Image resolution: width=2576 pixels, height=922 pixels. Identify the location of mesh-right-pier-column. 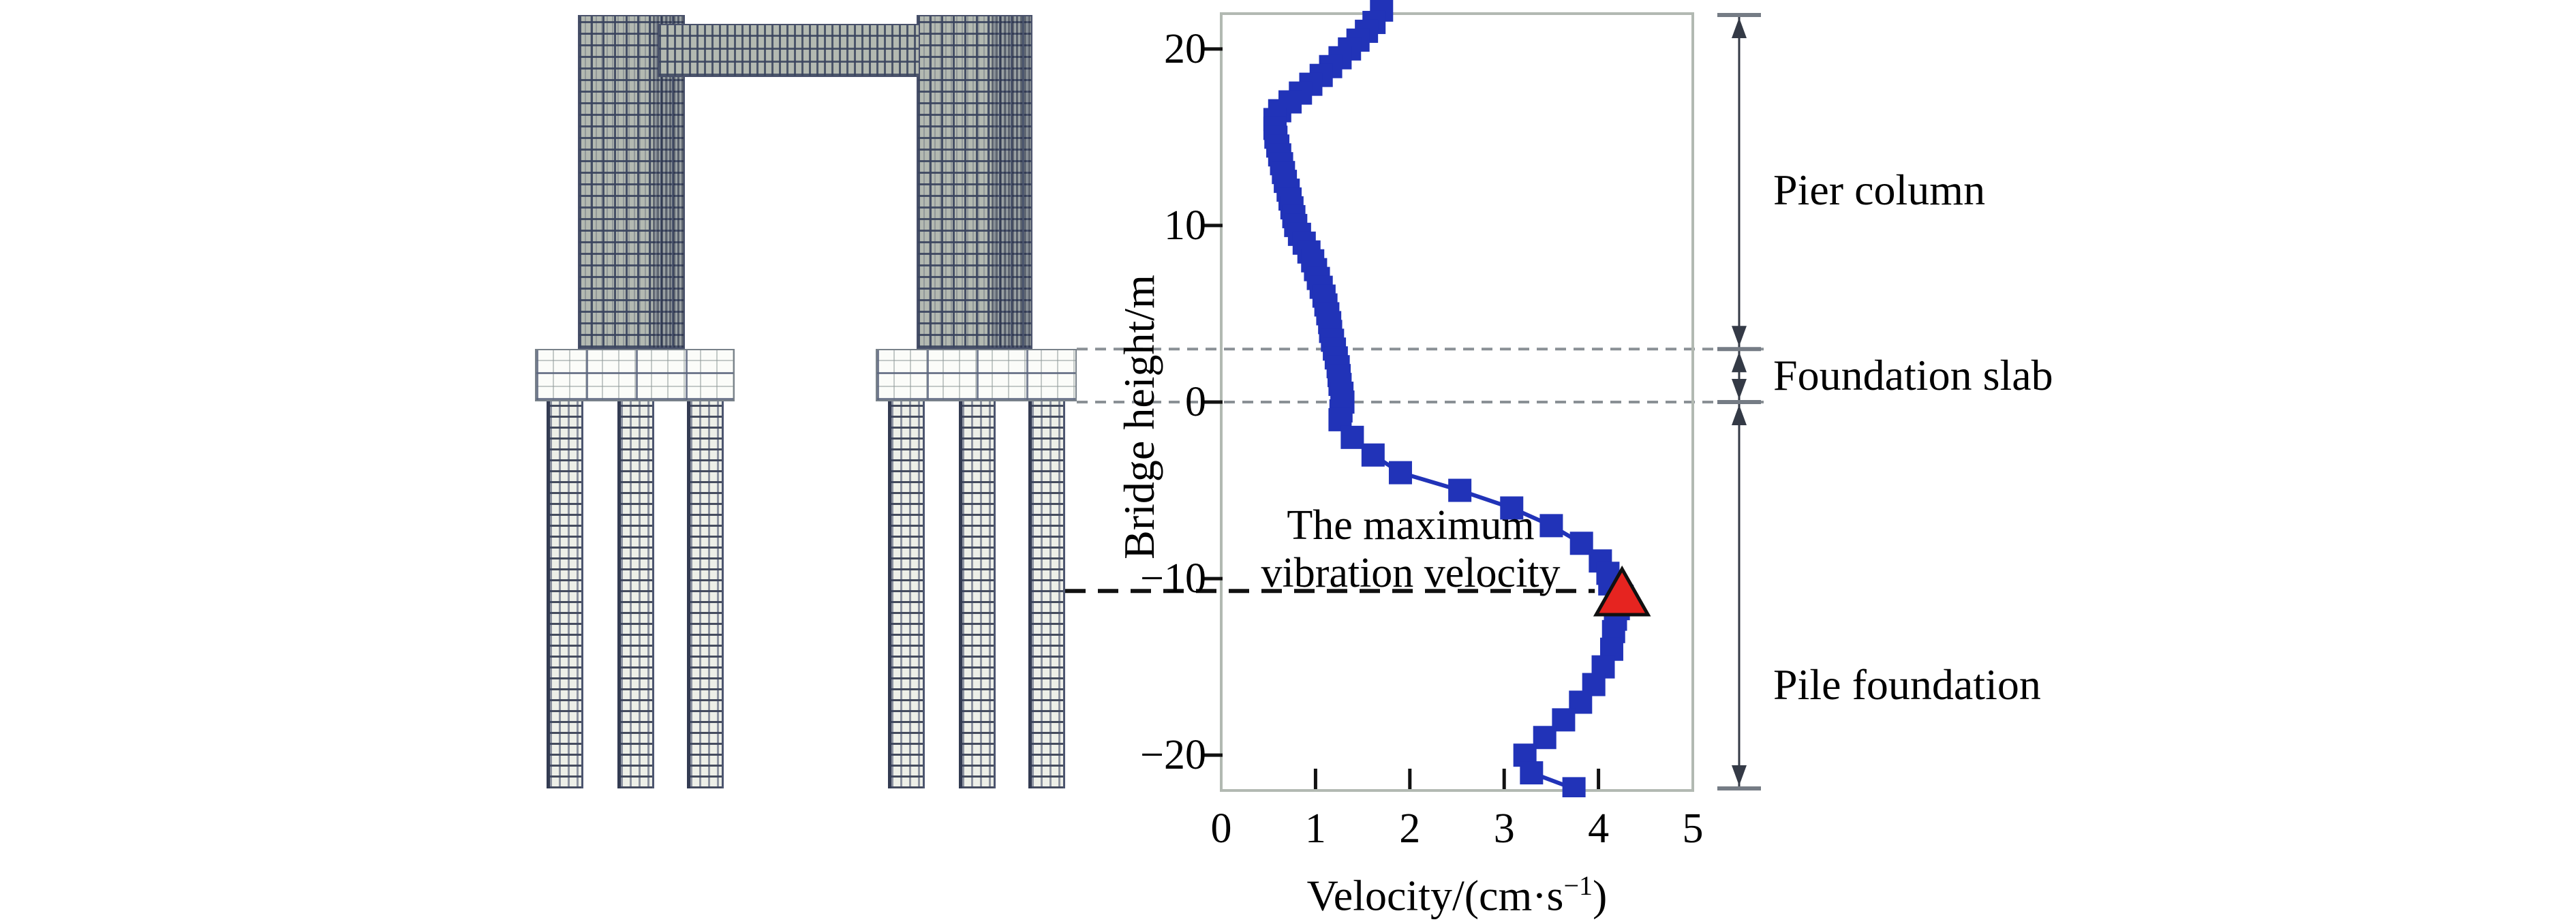
(974, 182).